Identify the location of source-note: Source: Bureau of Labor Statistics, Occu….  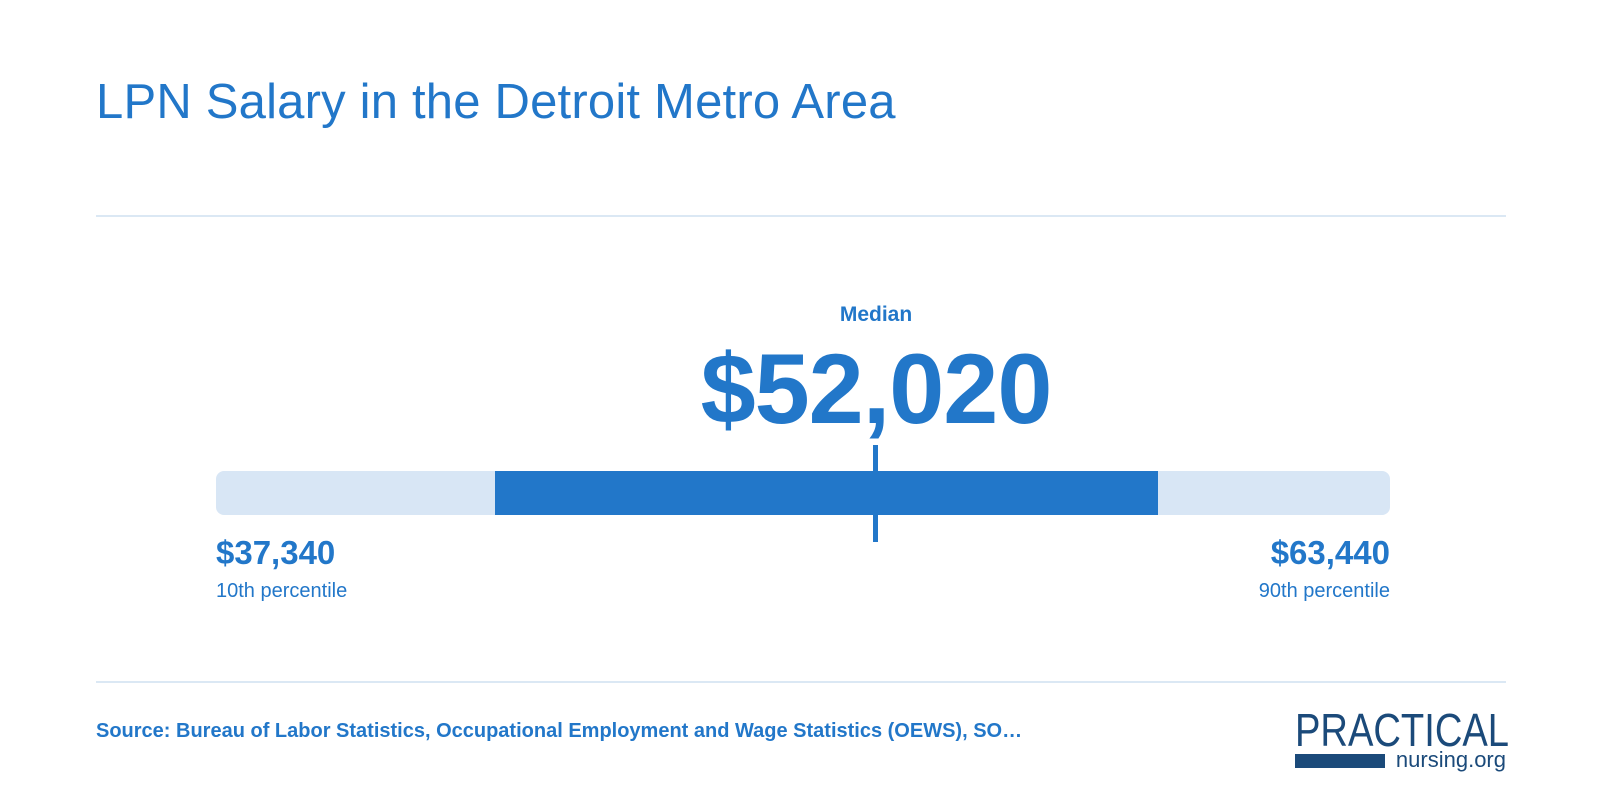
(559, 731).